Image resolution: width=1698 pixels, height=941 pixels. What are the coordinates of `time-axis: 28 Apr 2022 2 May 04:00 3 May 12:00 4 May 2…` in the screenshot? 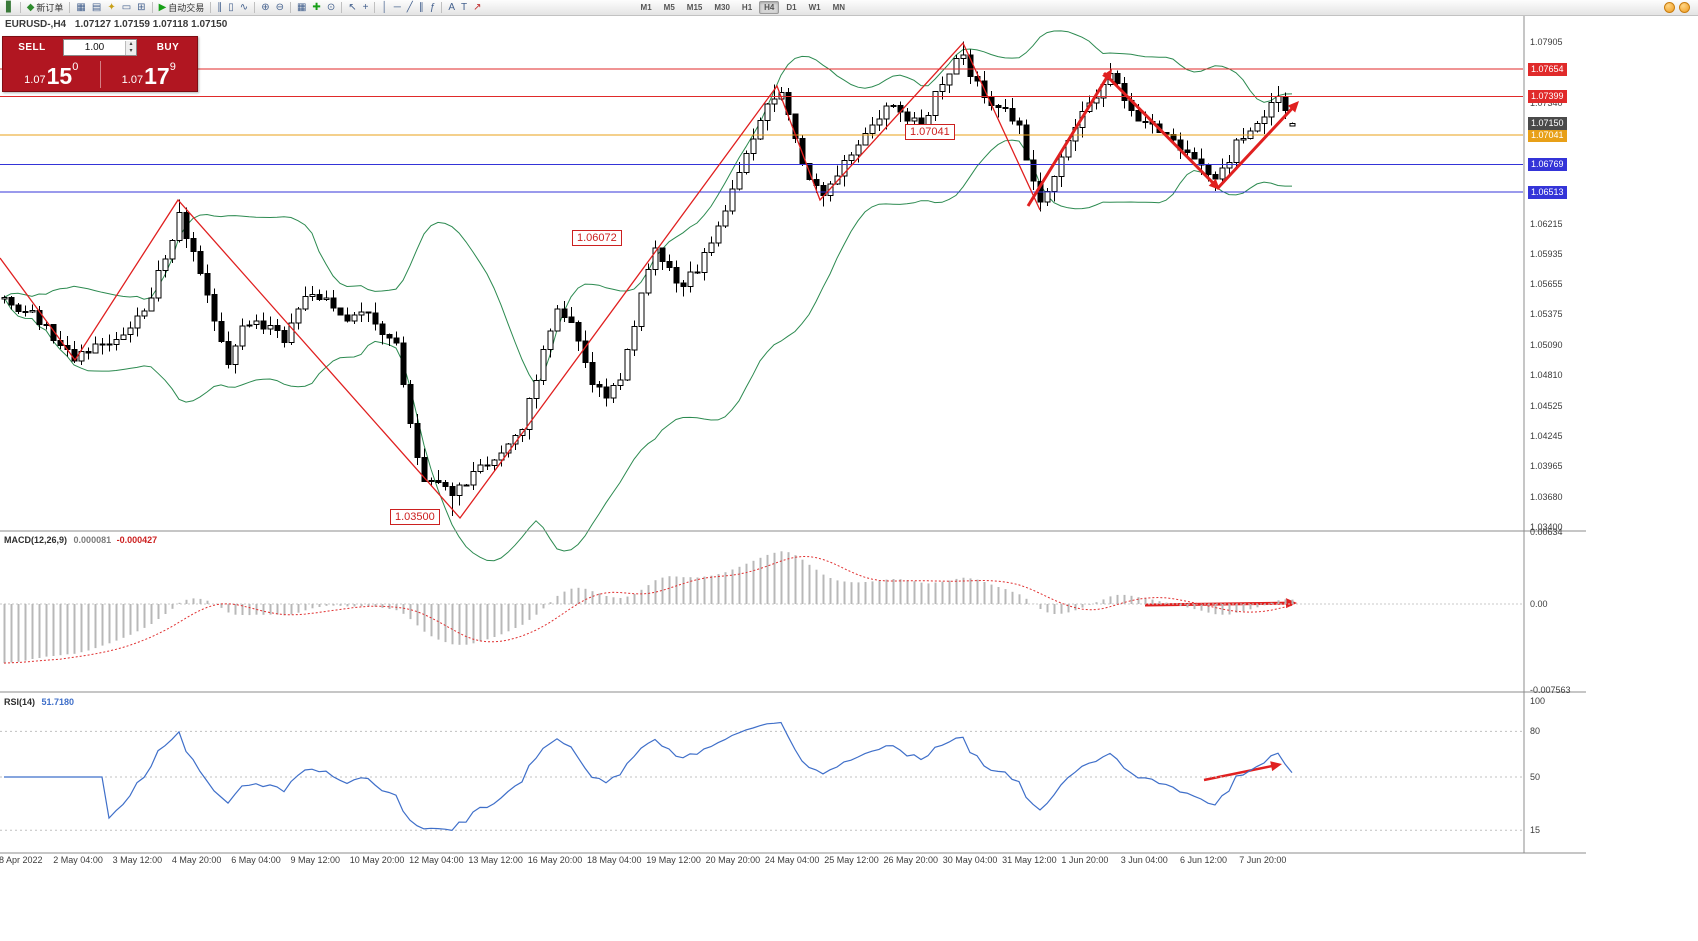 It's located at (849, 862).